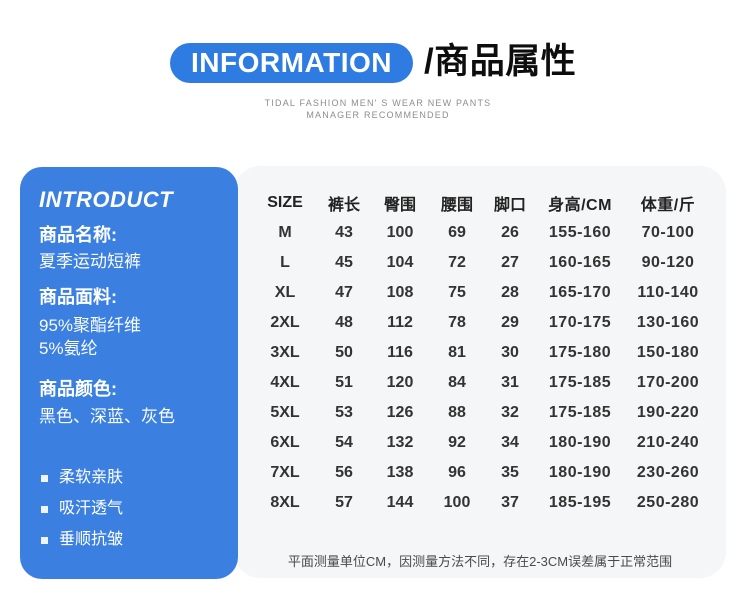 Image resolution: width=750 pixels, height=610 pixels. What do you see at coordinates (344, 412) in the screenshot?
I see `table-cell: 53` at bounding box center [344, 412].